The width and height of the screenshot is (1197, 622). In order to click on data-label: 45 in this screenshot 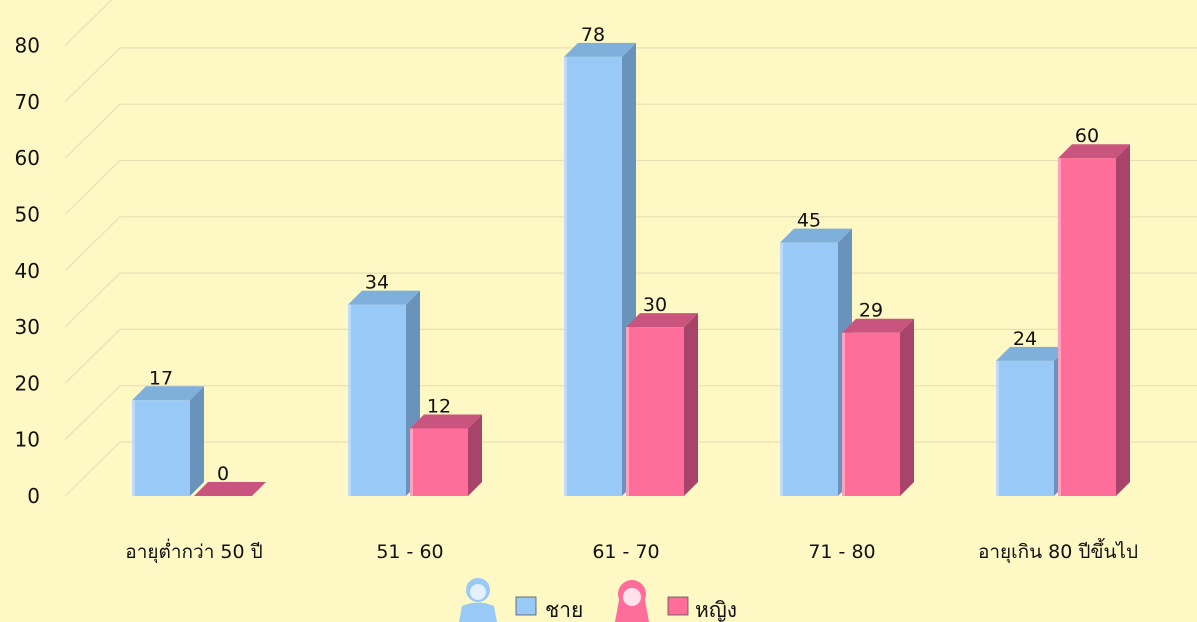, I will do `click(809, 221)`.